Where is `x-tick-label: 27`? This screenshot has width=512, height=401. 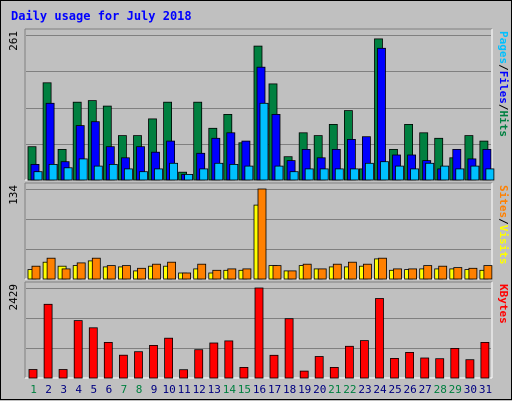 x-tick-label: 27 is located at coordinates (425, 389).